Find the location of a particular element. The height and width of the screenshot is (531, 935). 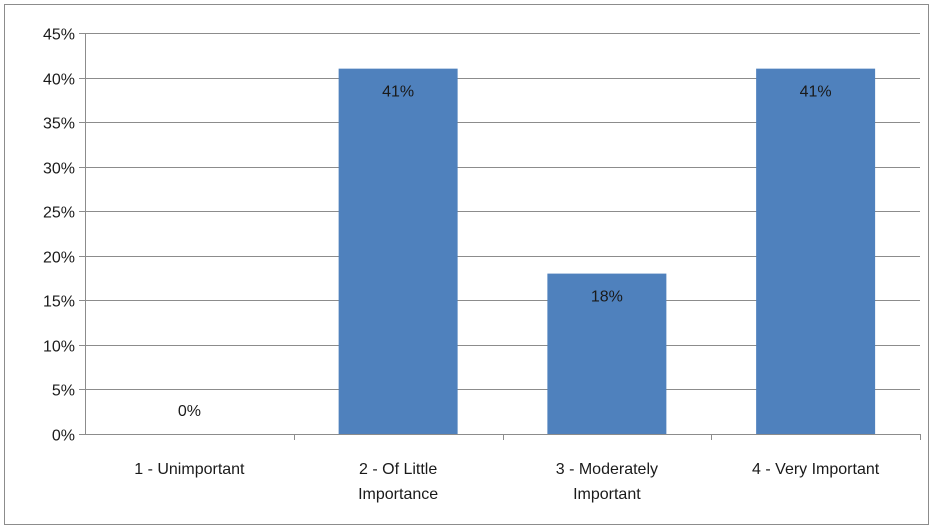

data-label: 0% is located at coordinates (189, 411).